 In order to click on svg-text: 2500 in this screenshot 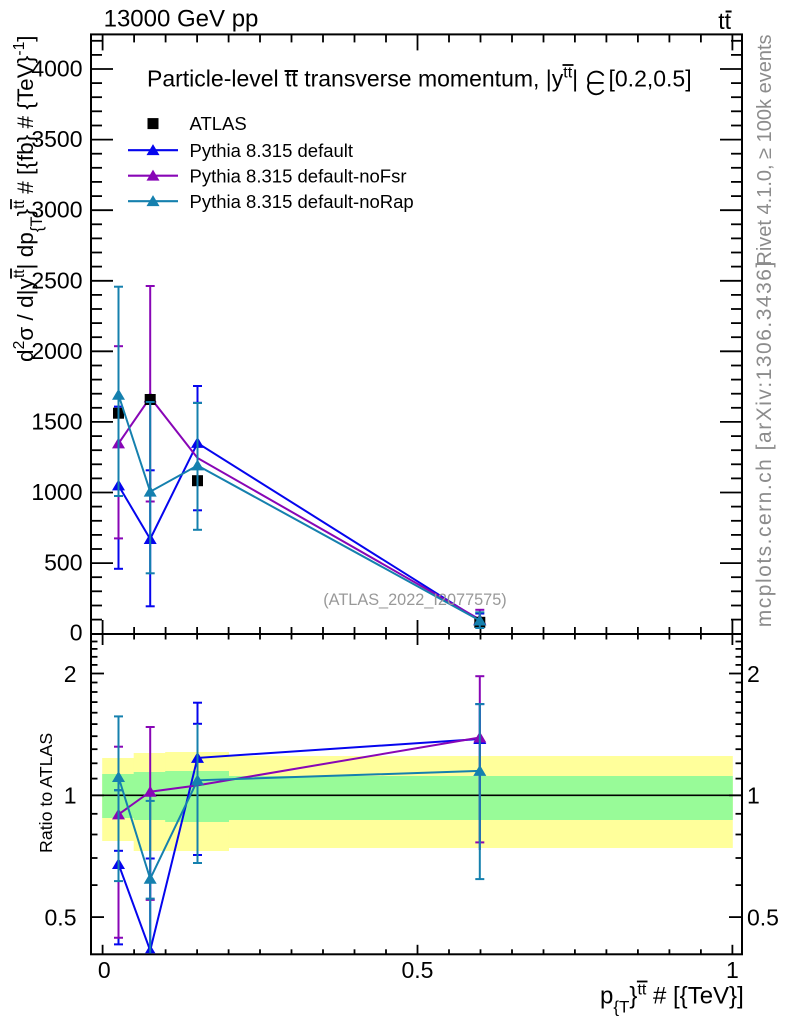, I will do `click(56, 280)`.